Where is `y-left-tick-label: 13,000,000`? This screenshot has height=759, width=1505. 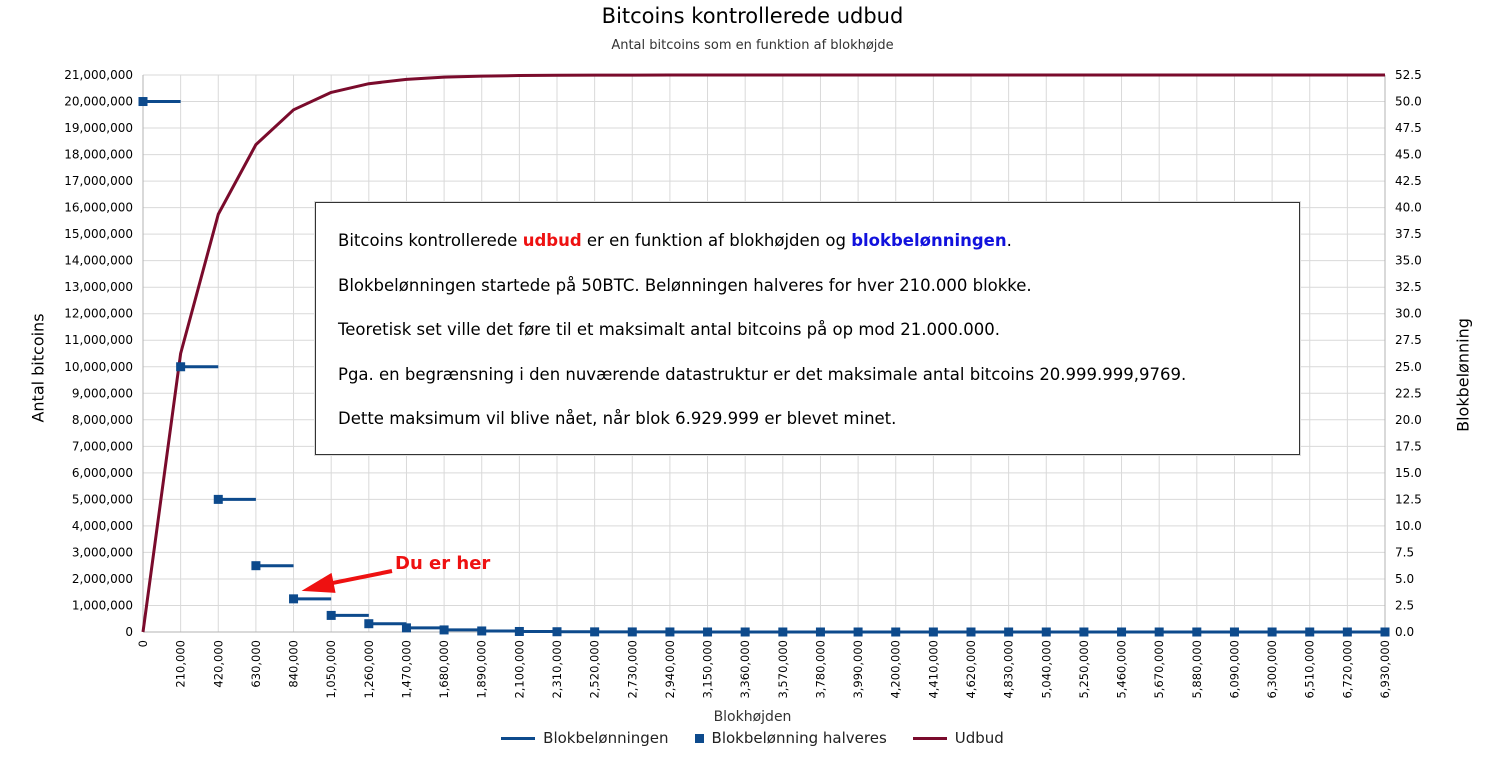
y-left-tick-label: 13,000,000 is located at coordinates (98, 287).